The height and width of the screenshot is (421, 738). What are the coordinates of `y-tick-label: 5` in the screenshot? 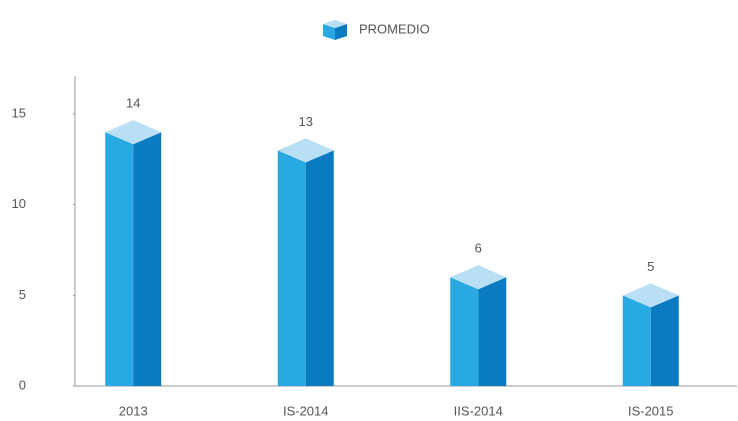 It's located at (22, 294).